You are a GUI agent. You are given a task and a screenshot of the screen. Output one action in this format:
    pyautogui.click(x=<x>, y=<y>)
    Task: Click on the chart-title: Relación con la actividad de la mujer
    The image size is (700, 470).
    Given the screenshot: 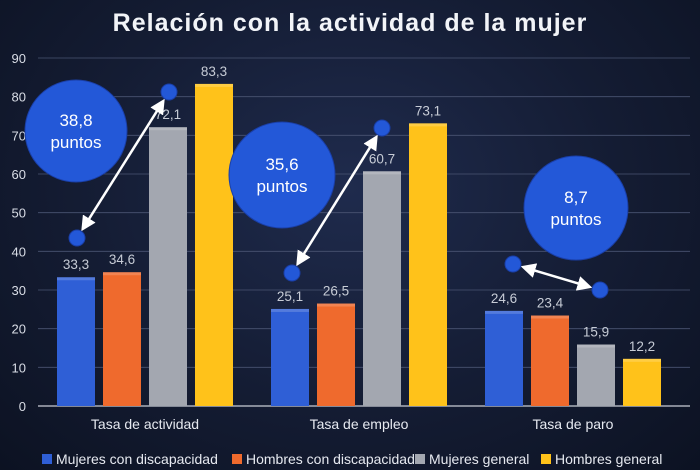 What is the action you would take?
    pyautogui.click(x=350, y=23)
    